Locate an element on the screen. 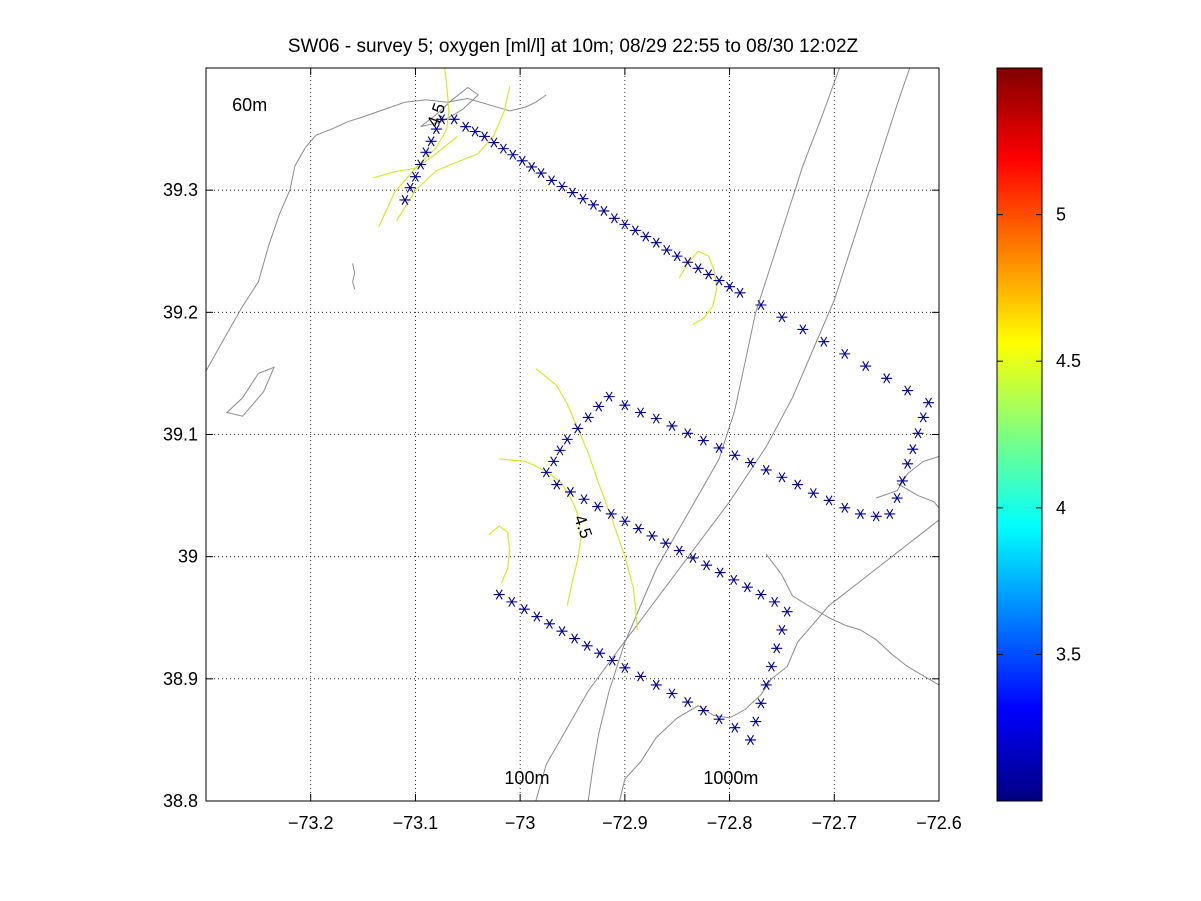  x-tick-label: −72.8 is located at coordinates (730, 823).